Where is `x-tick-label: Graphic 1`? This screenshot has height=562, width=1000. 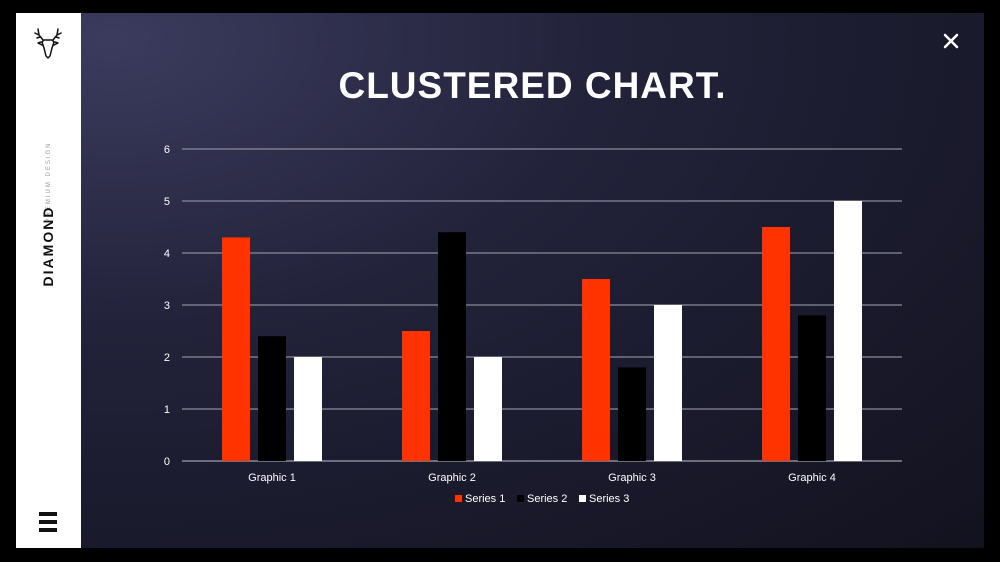 x-tick-label: Graphic 1 is located at coordinates (272, 478).